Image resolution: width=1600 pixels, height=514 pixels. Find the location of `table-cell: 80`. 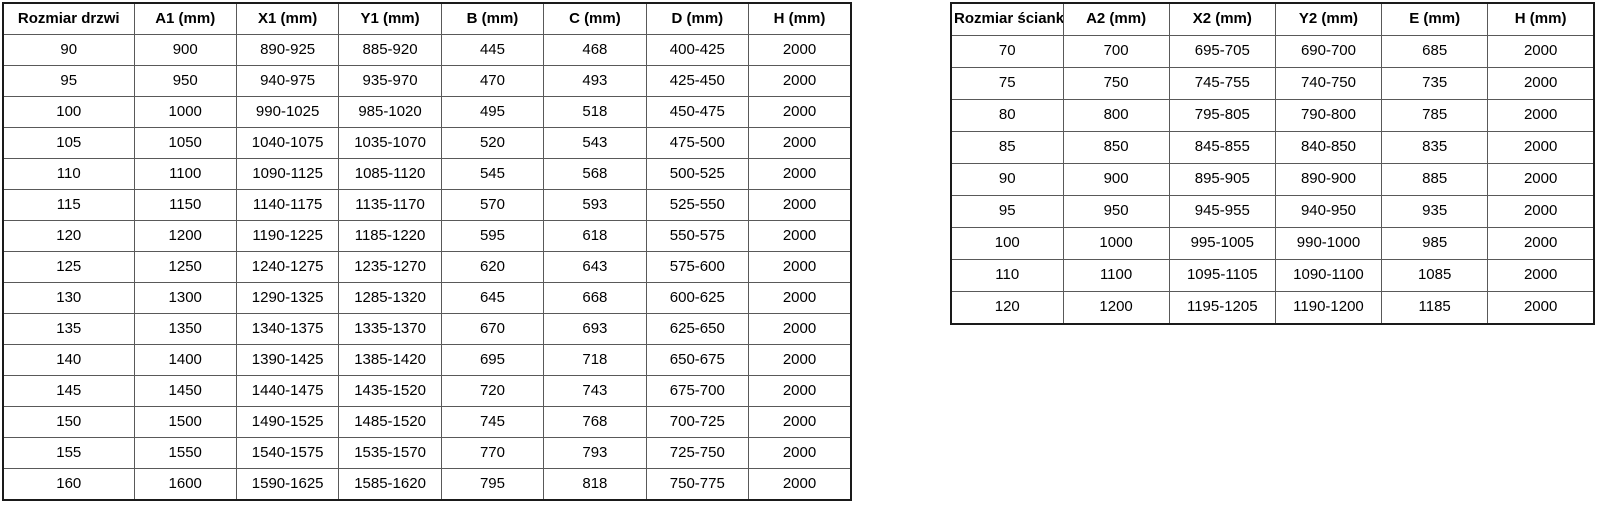

table-cell: 80 is located at coordinates (1007, 115).